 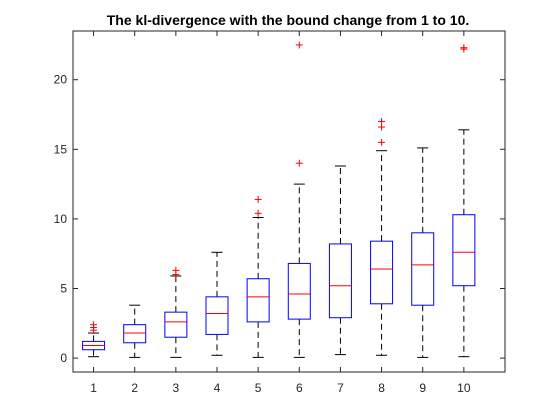 What do you see at coordinates (464, 388) in the screenshot?
I see `x-tick-label: 10` at bounding box center [464, 388].